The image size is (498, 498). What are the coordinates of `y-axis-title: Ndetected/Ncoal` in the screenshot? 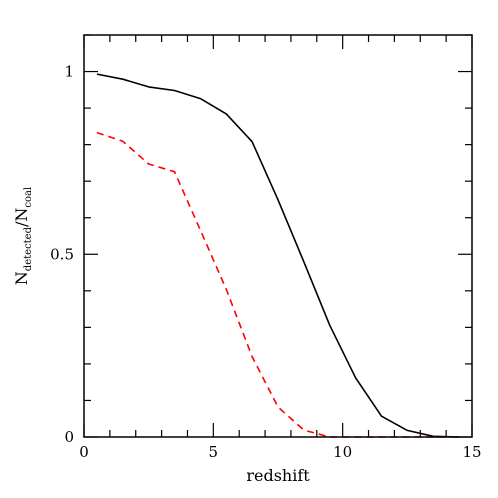 It's located at (23, 236).